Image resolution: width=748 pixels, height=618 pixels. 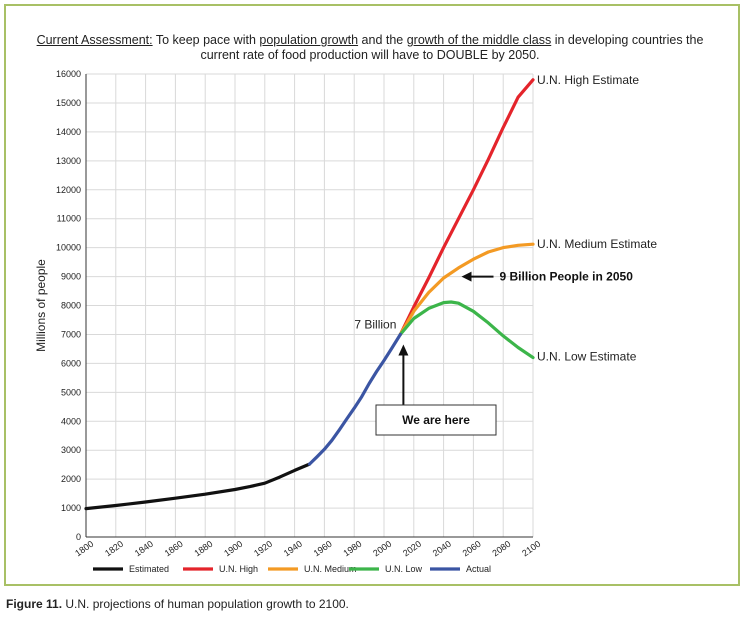 What do you see at coordinates (71, 421) in the screenshot?
I see `y-tick-label: 4000` at bounding box center [71, 421].